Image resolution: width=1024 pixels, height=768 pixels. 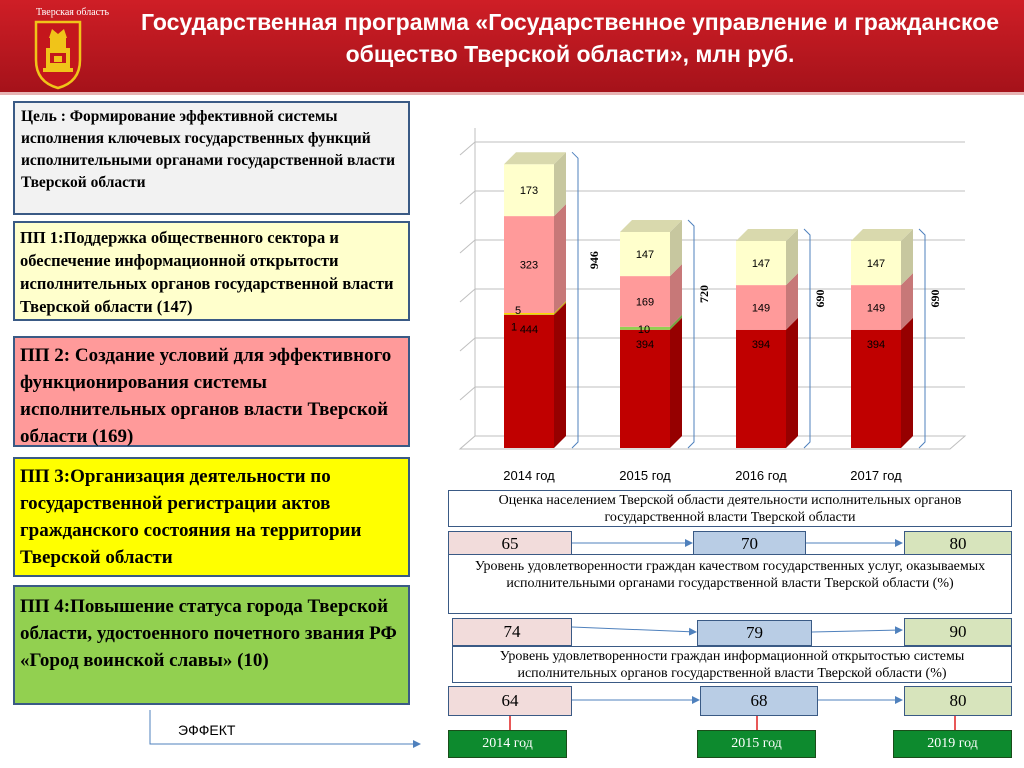 What do you see at coordinates (759, 701) in the screenshot?
I see `indicator-3-value-2015: 68` at bounding box center [759, 701].